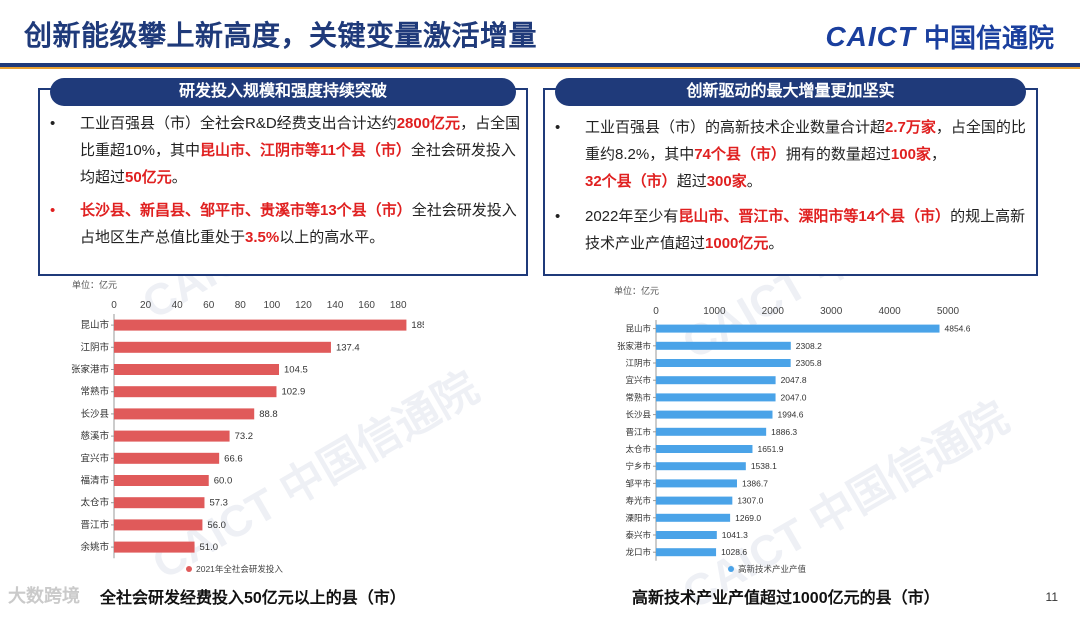  Describe the element at coordinates (146, 305) in the screenshot. I see `x-tick-label: 20` at that location.